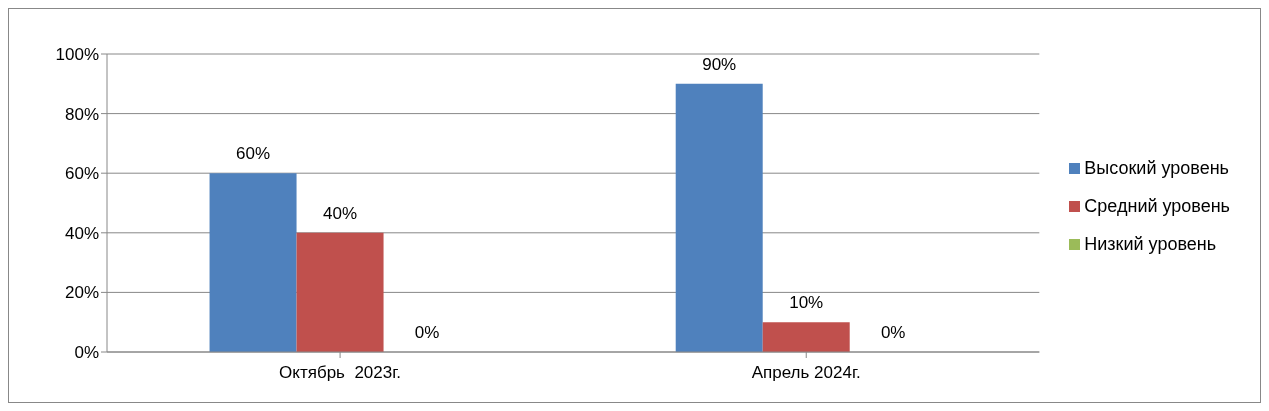 This screenshot has width=1269, height=411. I want to click on data-label: 60%, so click(253, 154).